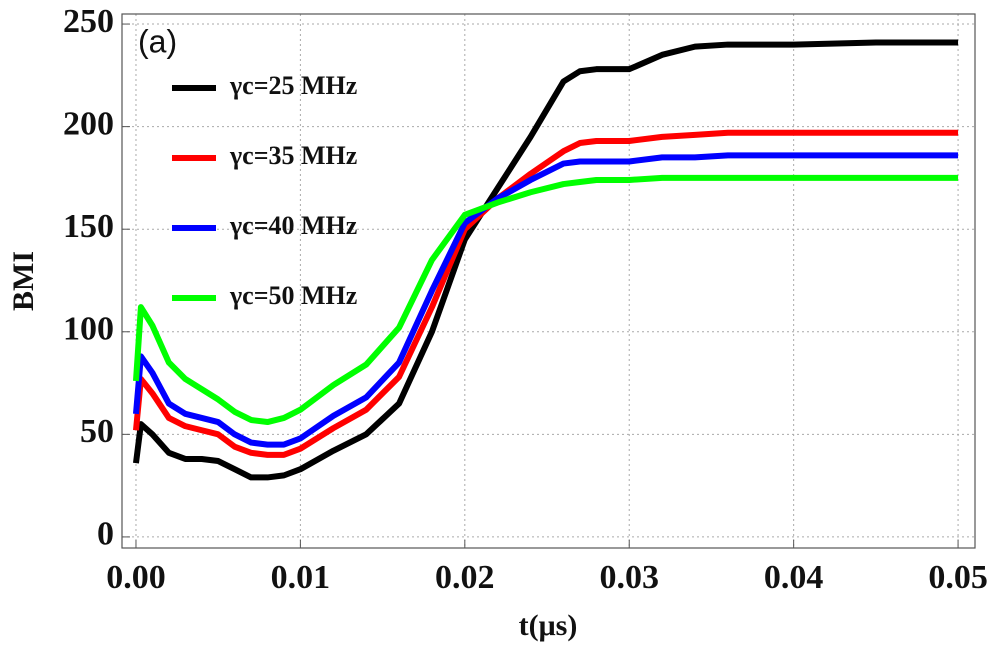 The width and height of the screenshot is (996, 651). Describe the element at coordinates (88, 21) in the screenshot. I see `y-tick-label: 250` at that location.